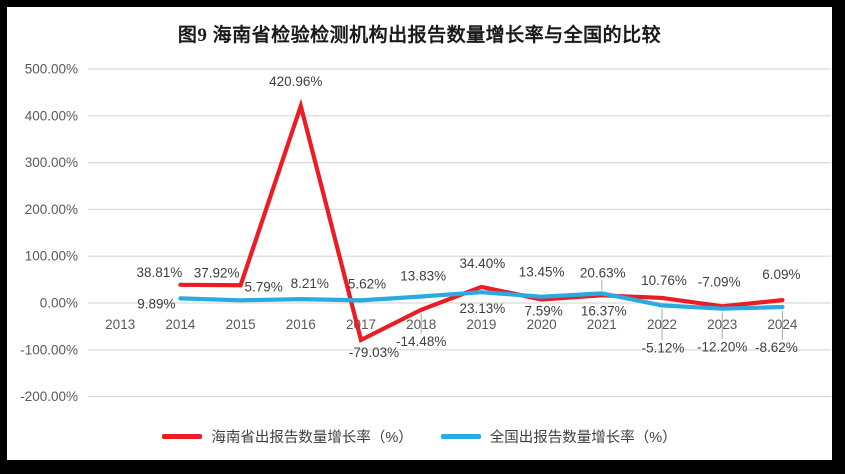  What do you see at coordinates (421, 341) in the screenshot?
I see `data-label-hainan-2018: -14.48%` at bounding box center [421, 341].